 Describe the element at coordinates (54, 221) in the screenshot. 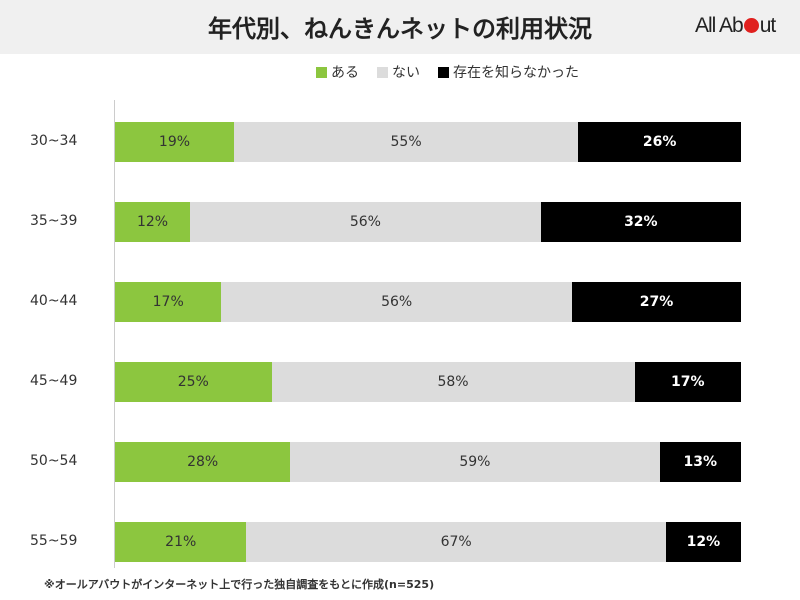

I see `y-tick-label: 35~39` at that location.